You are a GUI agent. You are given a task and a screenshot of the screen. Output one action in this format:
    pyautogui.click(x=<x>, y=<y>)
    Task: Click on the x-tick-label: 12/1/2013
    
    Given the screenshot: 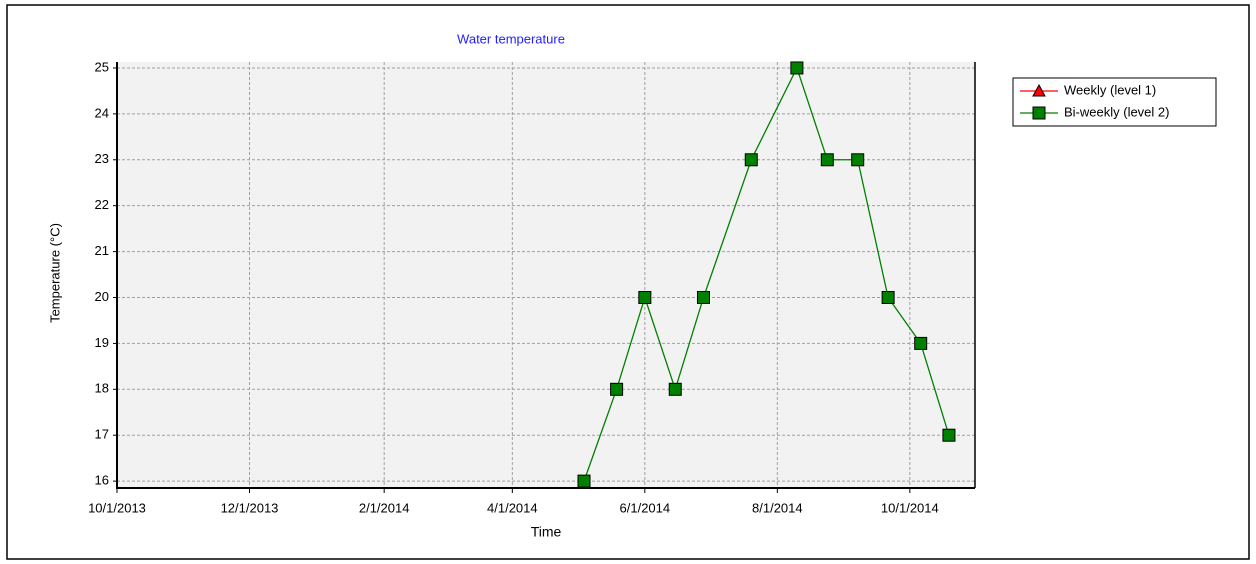 What is the action you would take?
    pyautogui.click(x=250, y=507)
    